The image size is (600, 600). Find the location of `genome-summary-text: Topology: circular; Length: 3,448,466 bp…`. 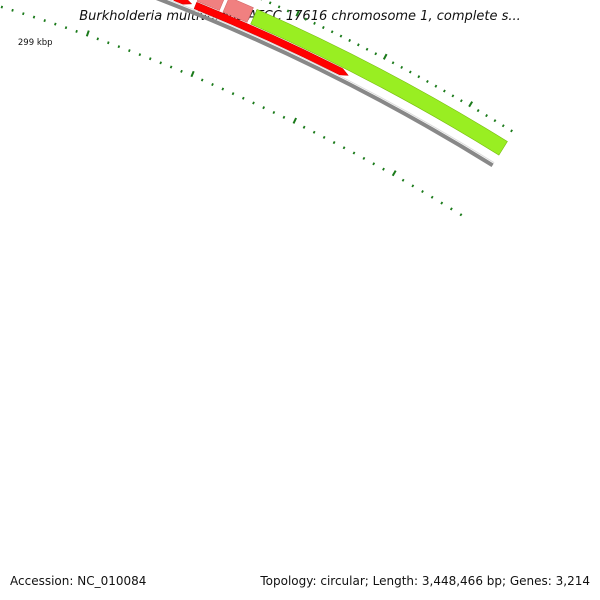

genome-summary-text: Topology: circular; Length: 3,448,466 bp… is located at coordinates (425, 581).